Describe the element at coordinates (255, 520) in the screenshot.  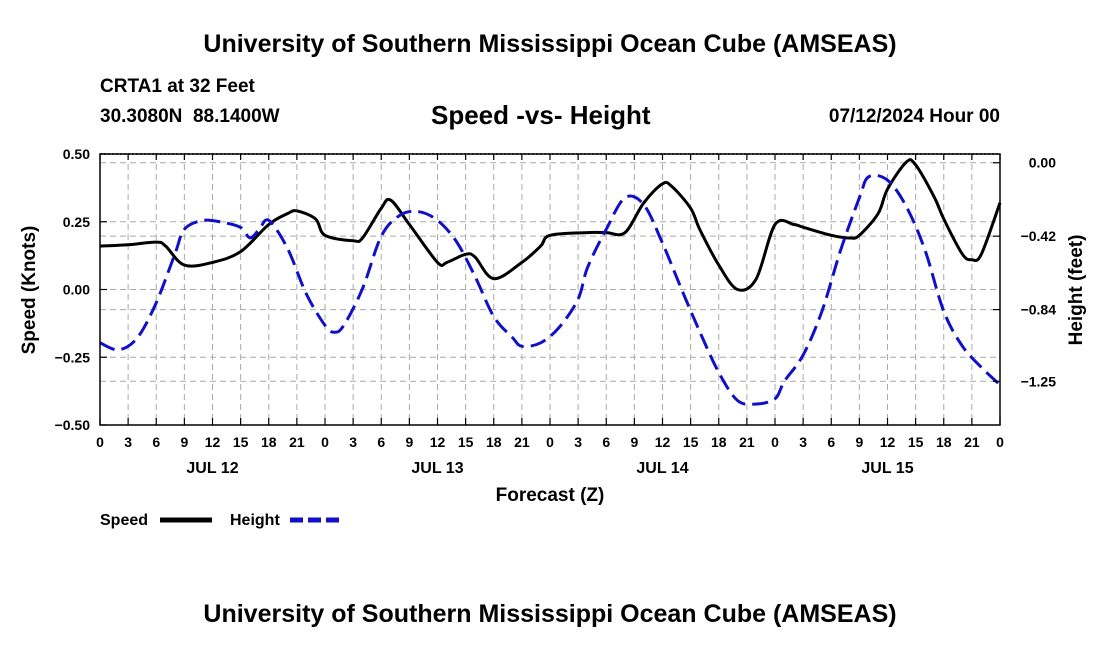
I see `legend-height-label: Height` at that location.